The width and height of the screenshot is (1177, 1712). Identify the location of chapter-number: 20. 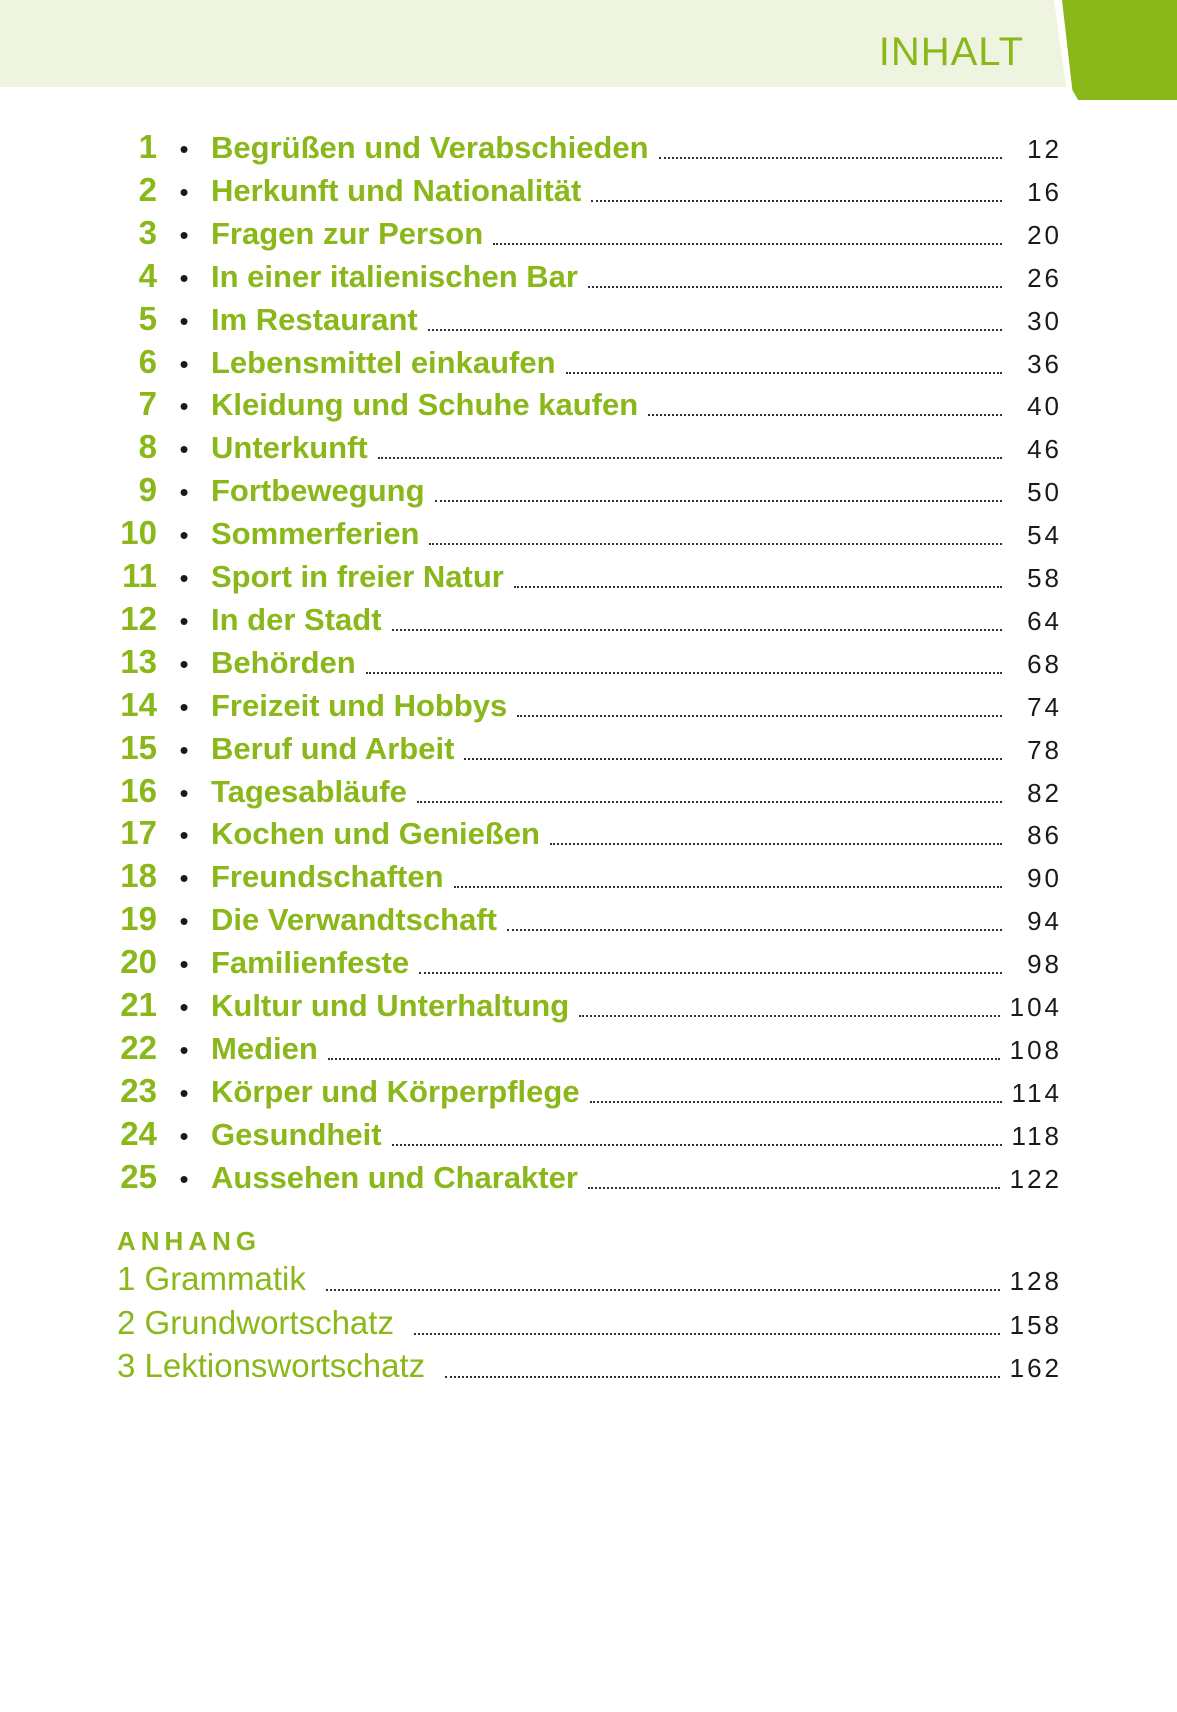
(138, 962).